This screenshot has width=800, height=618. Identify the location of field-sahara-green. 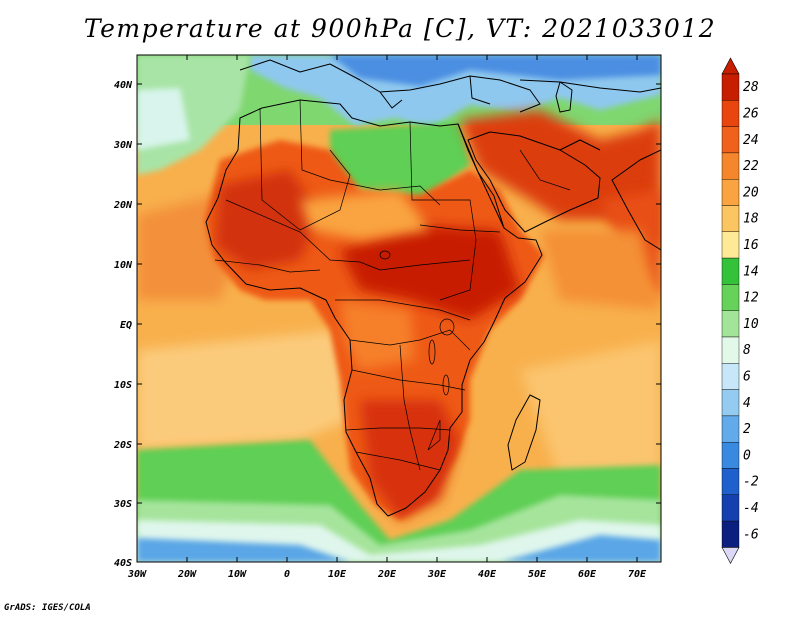
(400, 161).